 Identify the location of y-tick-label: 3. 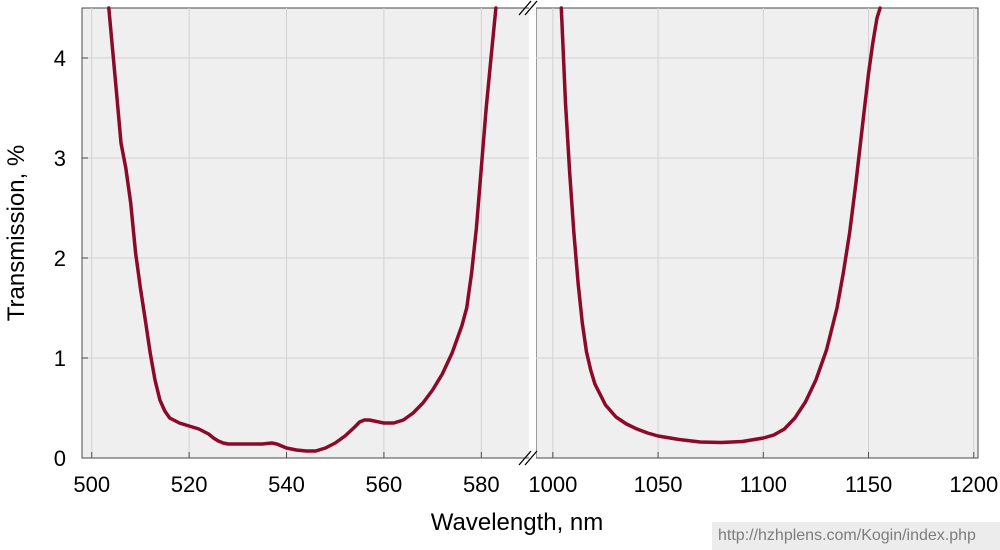
(60, 158).